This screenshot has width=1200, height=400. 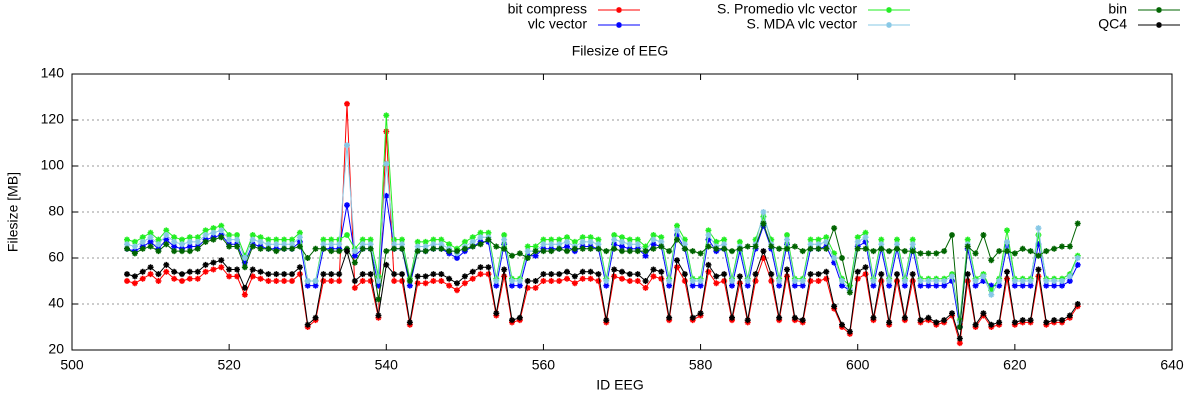 I want to click on legend-label: bin, so click(x=1117, y=9).